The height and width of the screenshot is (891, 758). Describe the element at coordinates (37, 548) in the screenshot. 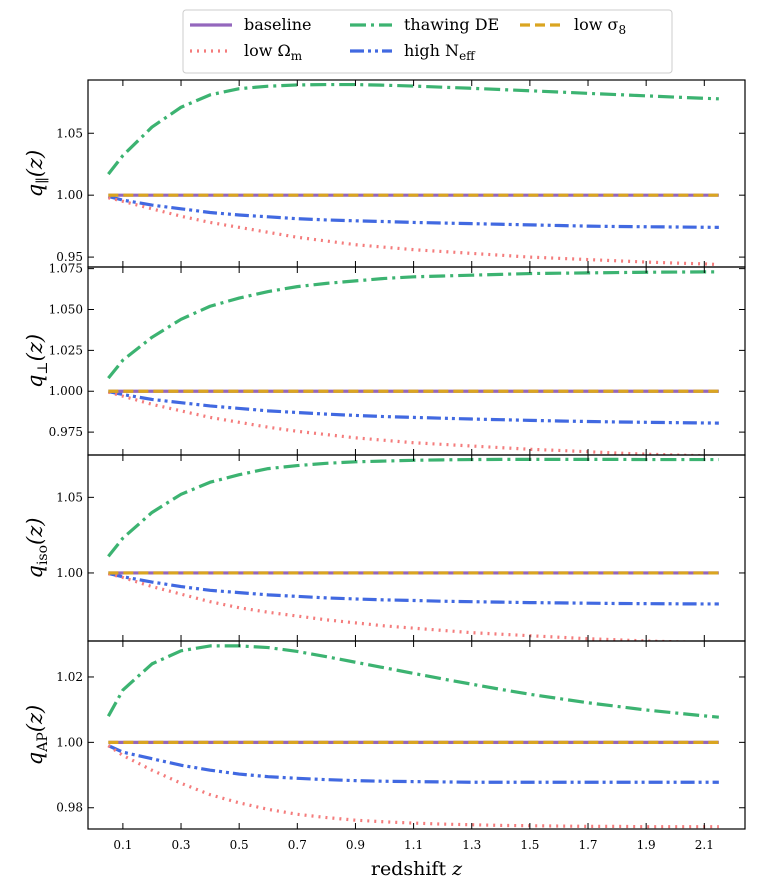

I see `y-axis-label: qiso(z)` at that location.